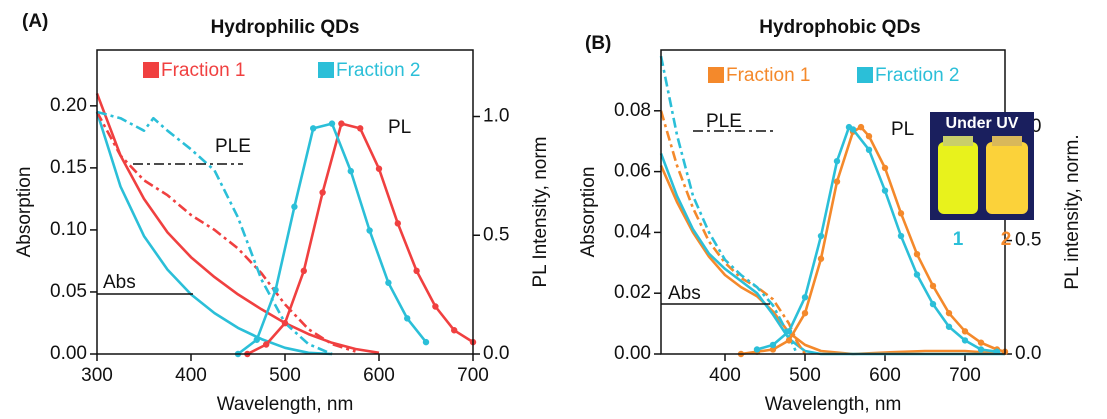 This screenshot has height=419, width=1107. I want to click on y2-axis-label: PL intensity, norm., so click(1072, 211).